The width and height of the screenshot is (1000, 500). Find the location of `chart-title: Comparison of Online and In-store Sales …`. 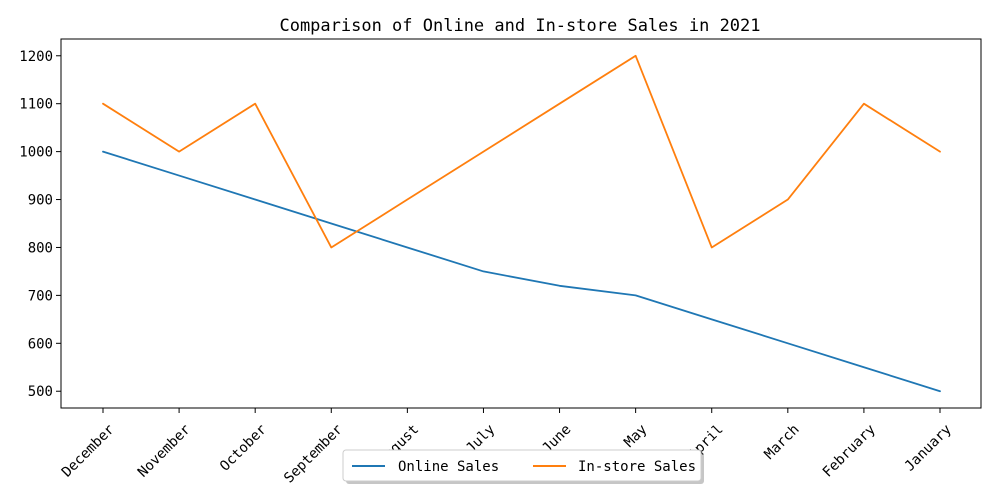

chart-title: Comparison of Online and In-store Sales … is located at coordinates (519, 26).